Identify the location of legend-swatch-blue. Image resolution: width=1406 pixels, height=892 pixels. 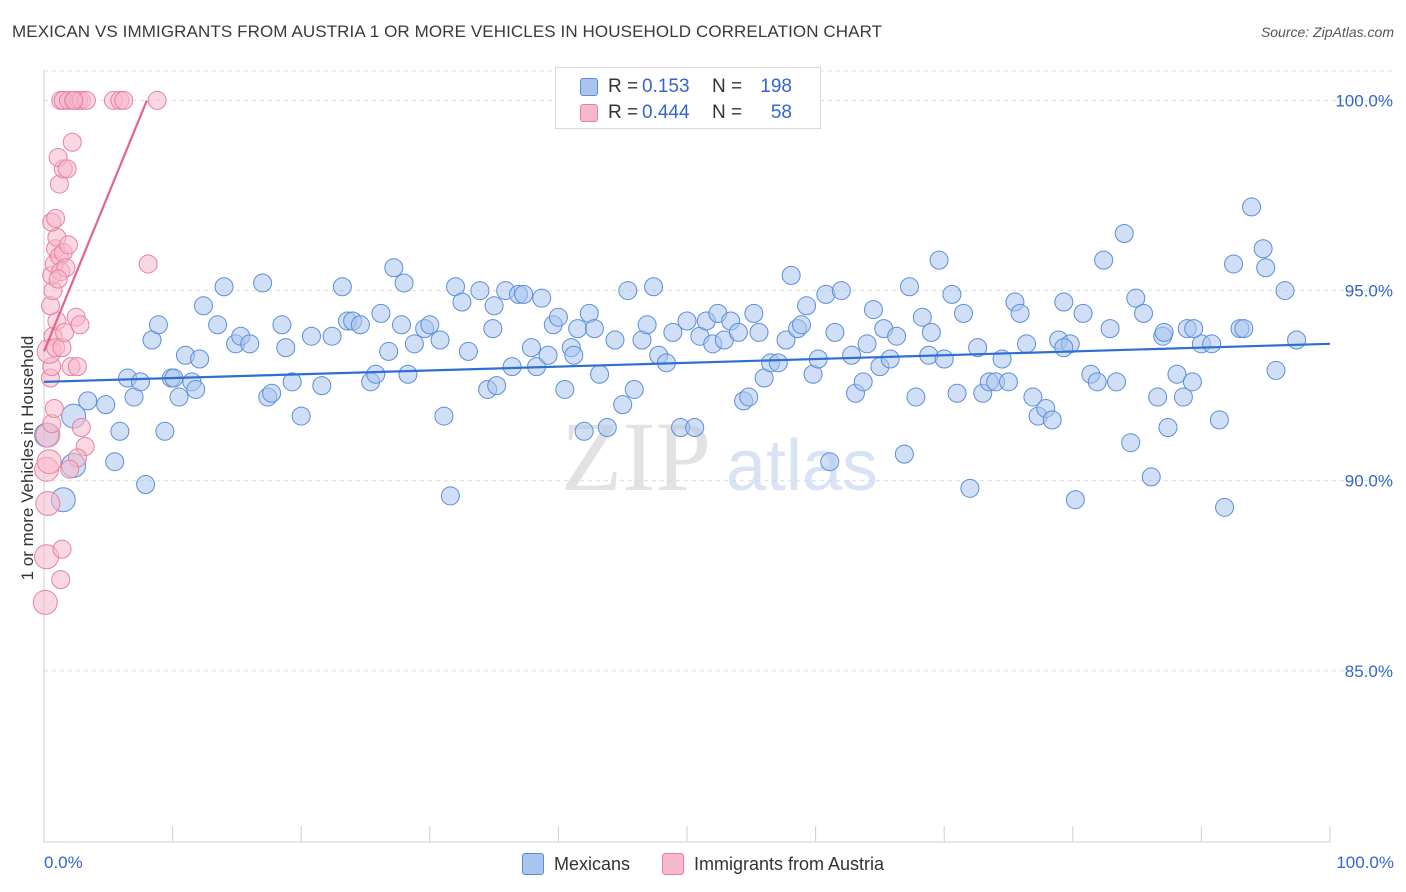
(589, 87).